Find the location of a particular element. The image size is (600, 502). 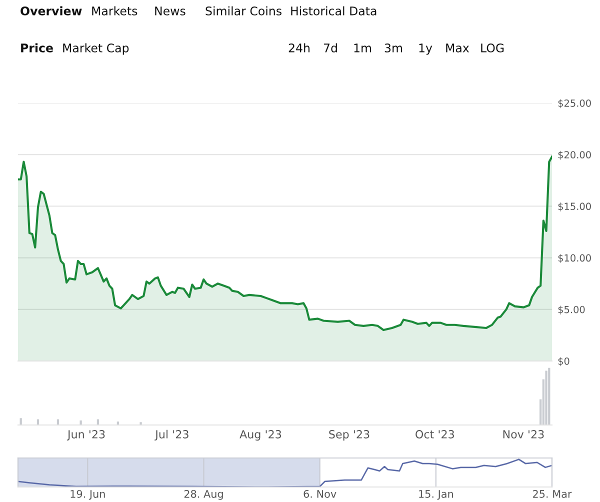

text: News is located at coordinates (170, 11).